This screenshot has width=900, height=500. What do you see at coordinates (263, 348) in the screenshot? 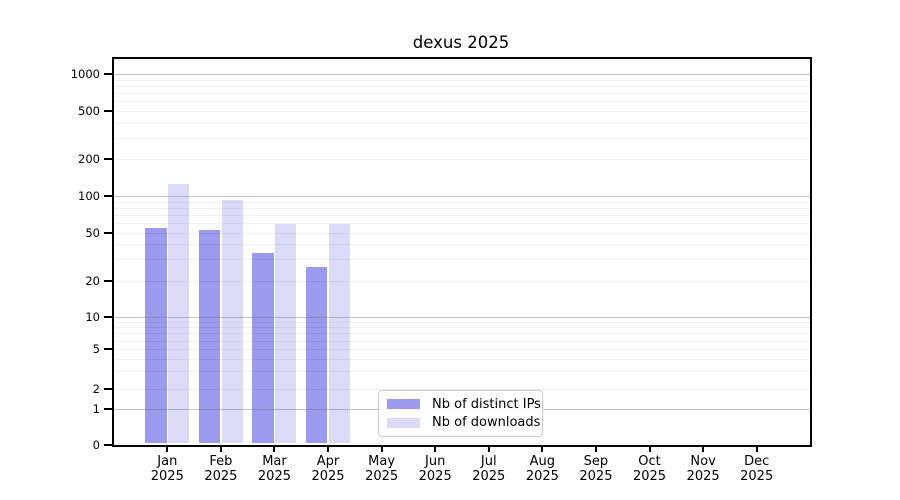
I see `bar-distinct-ips-mar` at bounding box center [263, 348].